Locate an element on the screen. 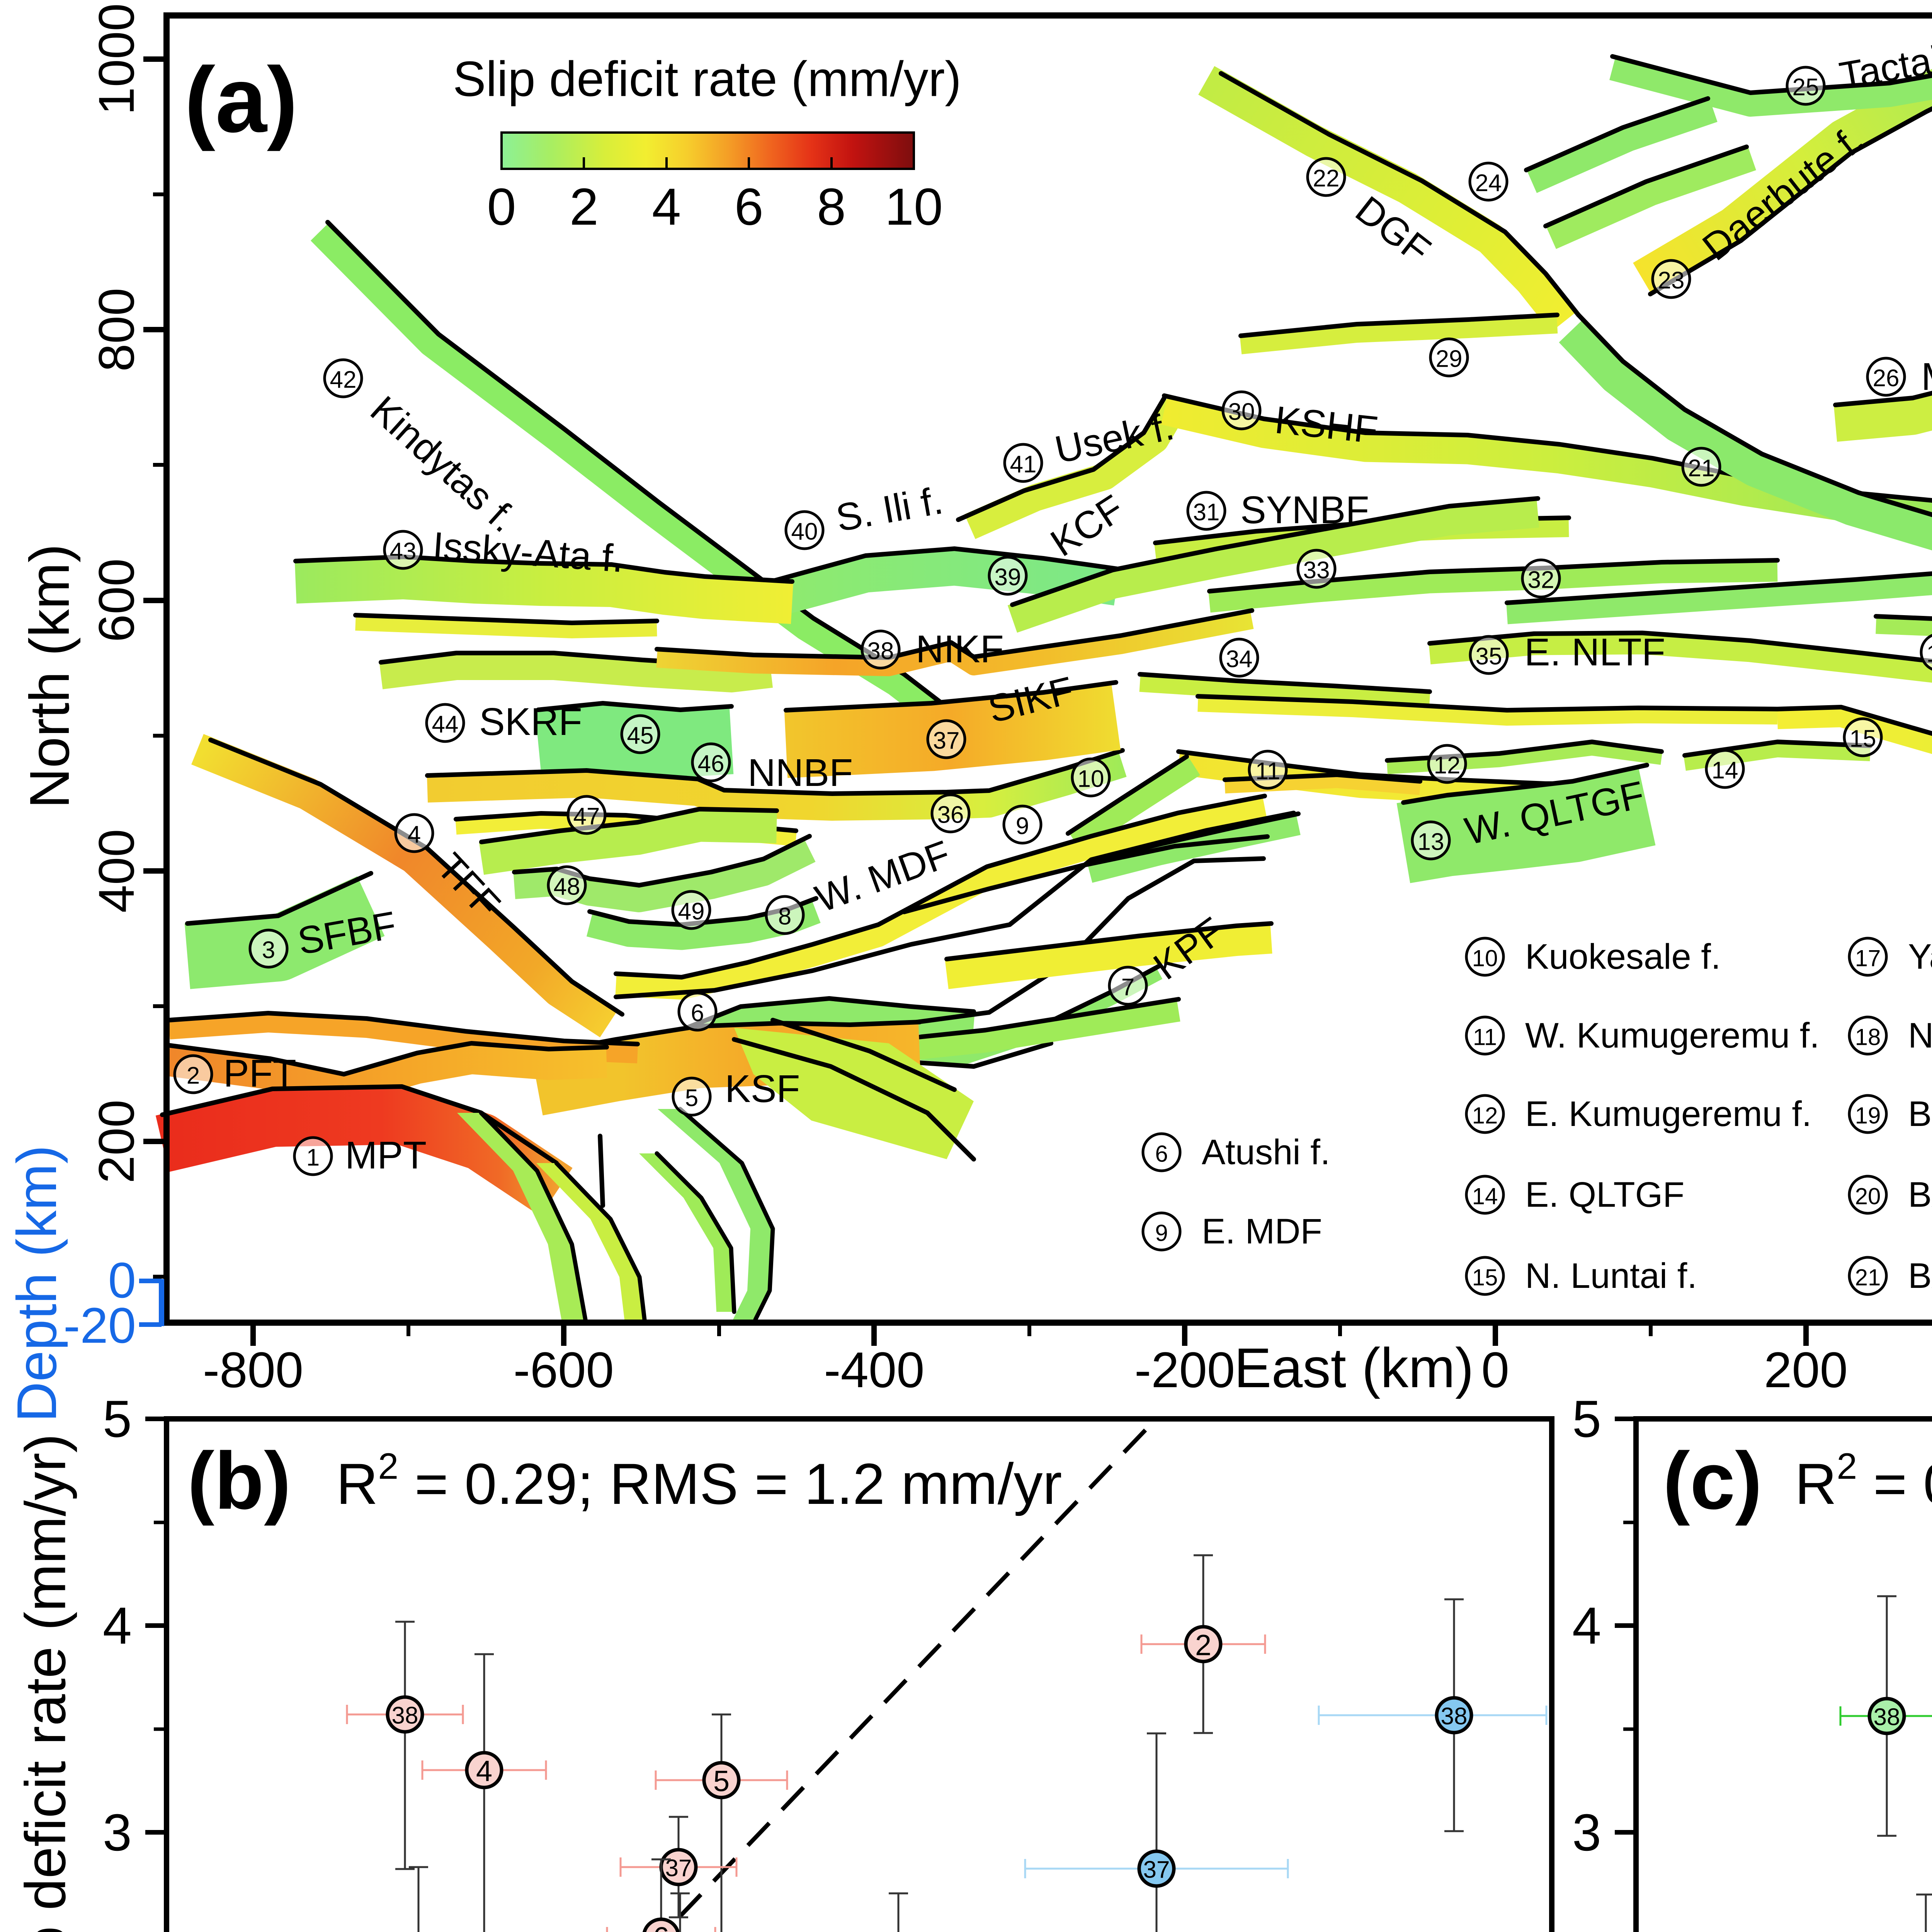 The image size is (1932, 1932). svg-text: 13 is located at coordinates (1431, 842).